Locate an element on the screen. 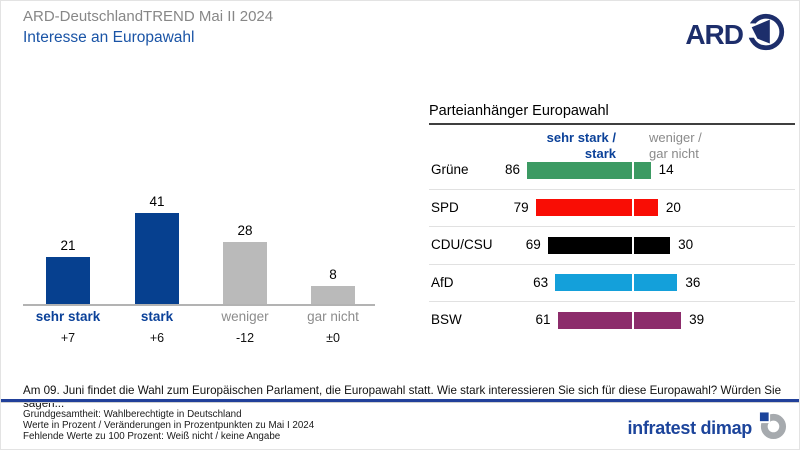 Image resolution: width=800 pixels, height=450 pixels. value-strong: 69 is located at coordinates (533, 244).